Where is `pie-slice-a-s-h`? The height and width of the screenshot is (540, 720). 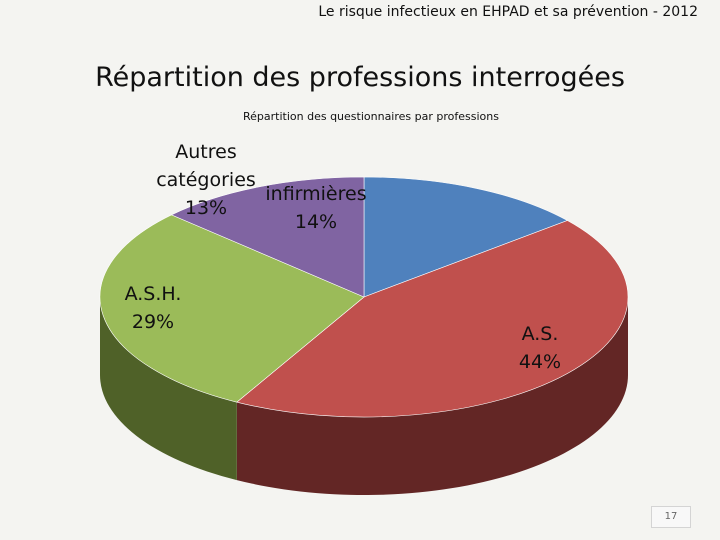 pie-slice-a-s-h is located at coordinates (232, 308).